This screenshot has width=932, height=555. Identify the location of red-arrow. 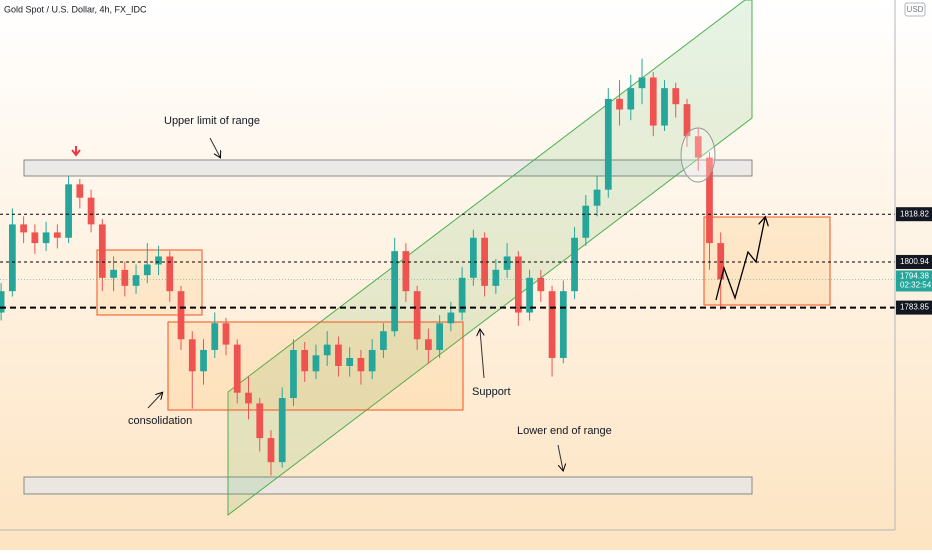
(76, 151).